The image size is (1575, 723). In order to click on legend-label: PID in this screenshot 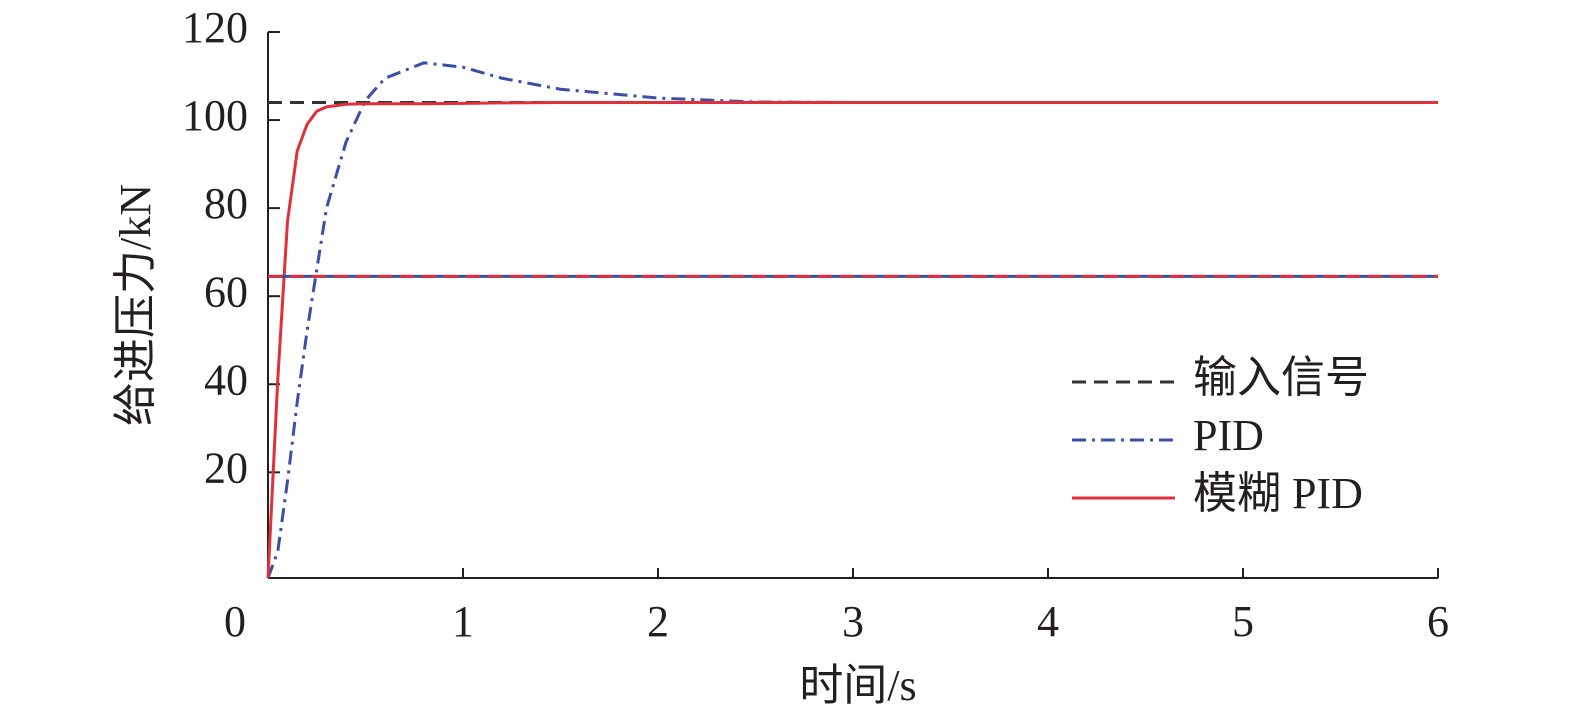, I will do `click(1228, 435)`.